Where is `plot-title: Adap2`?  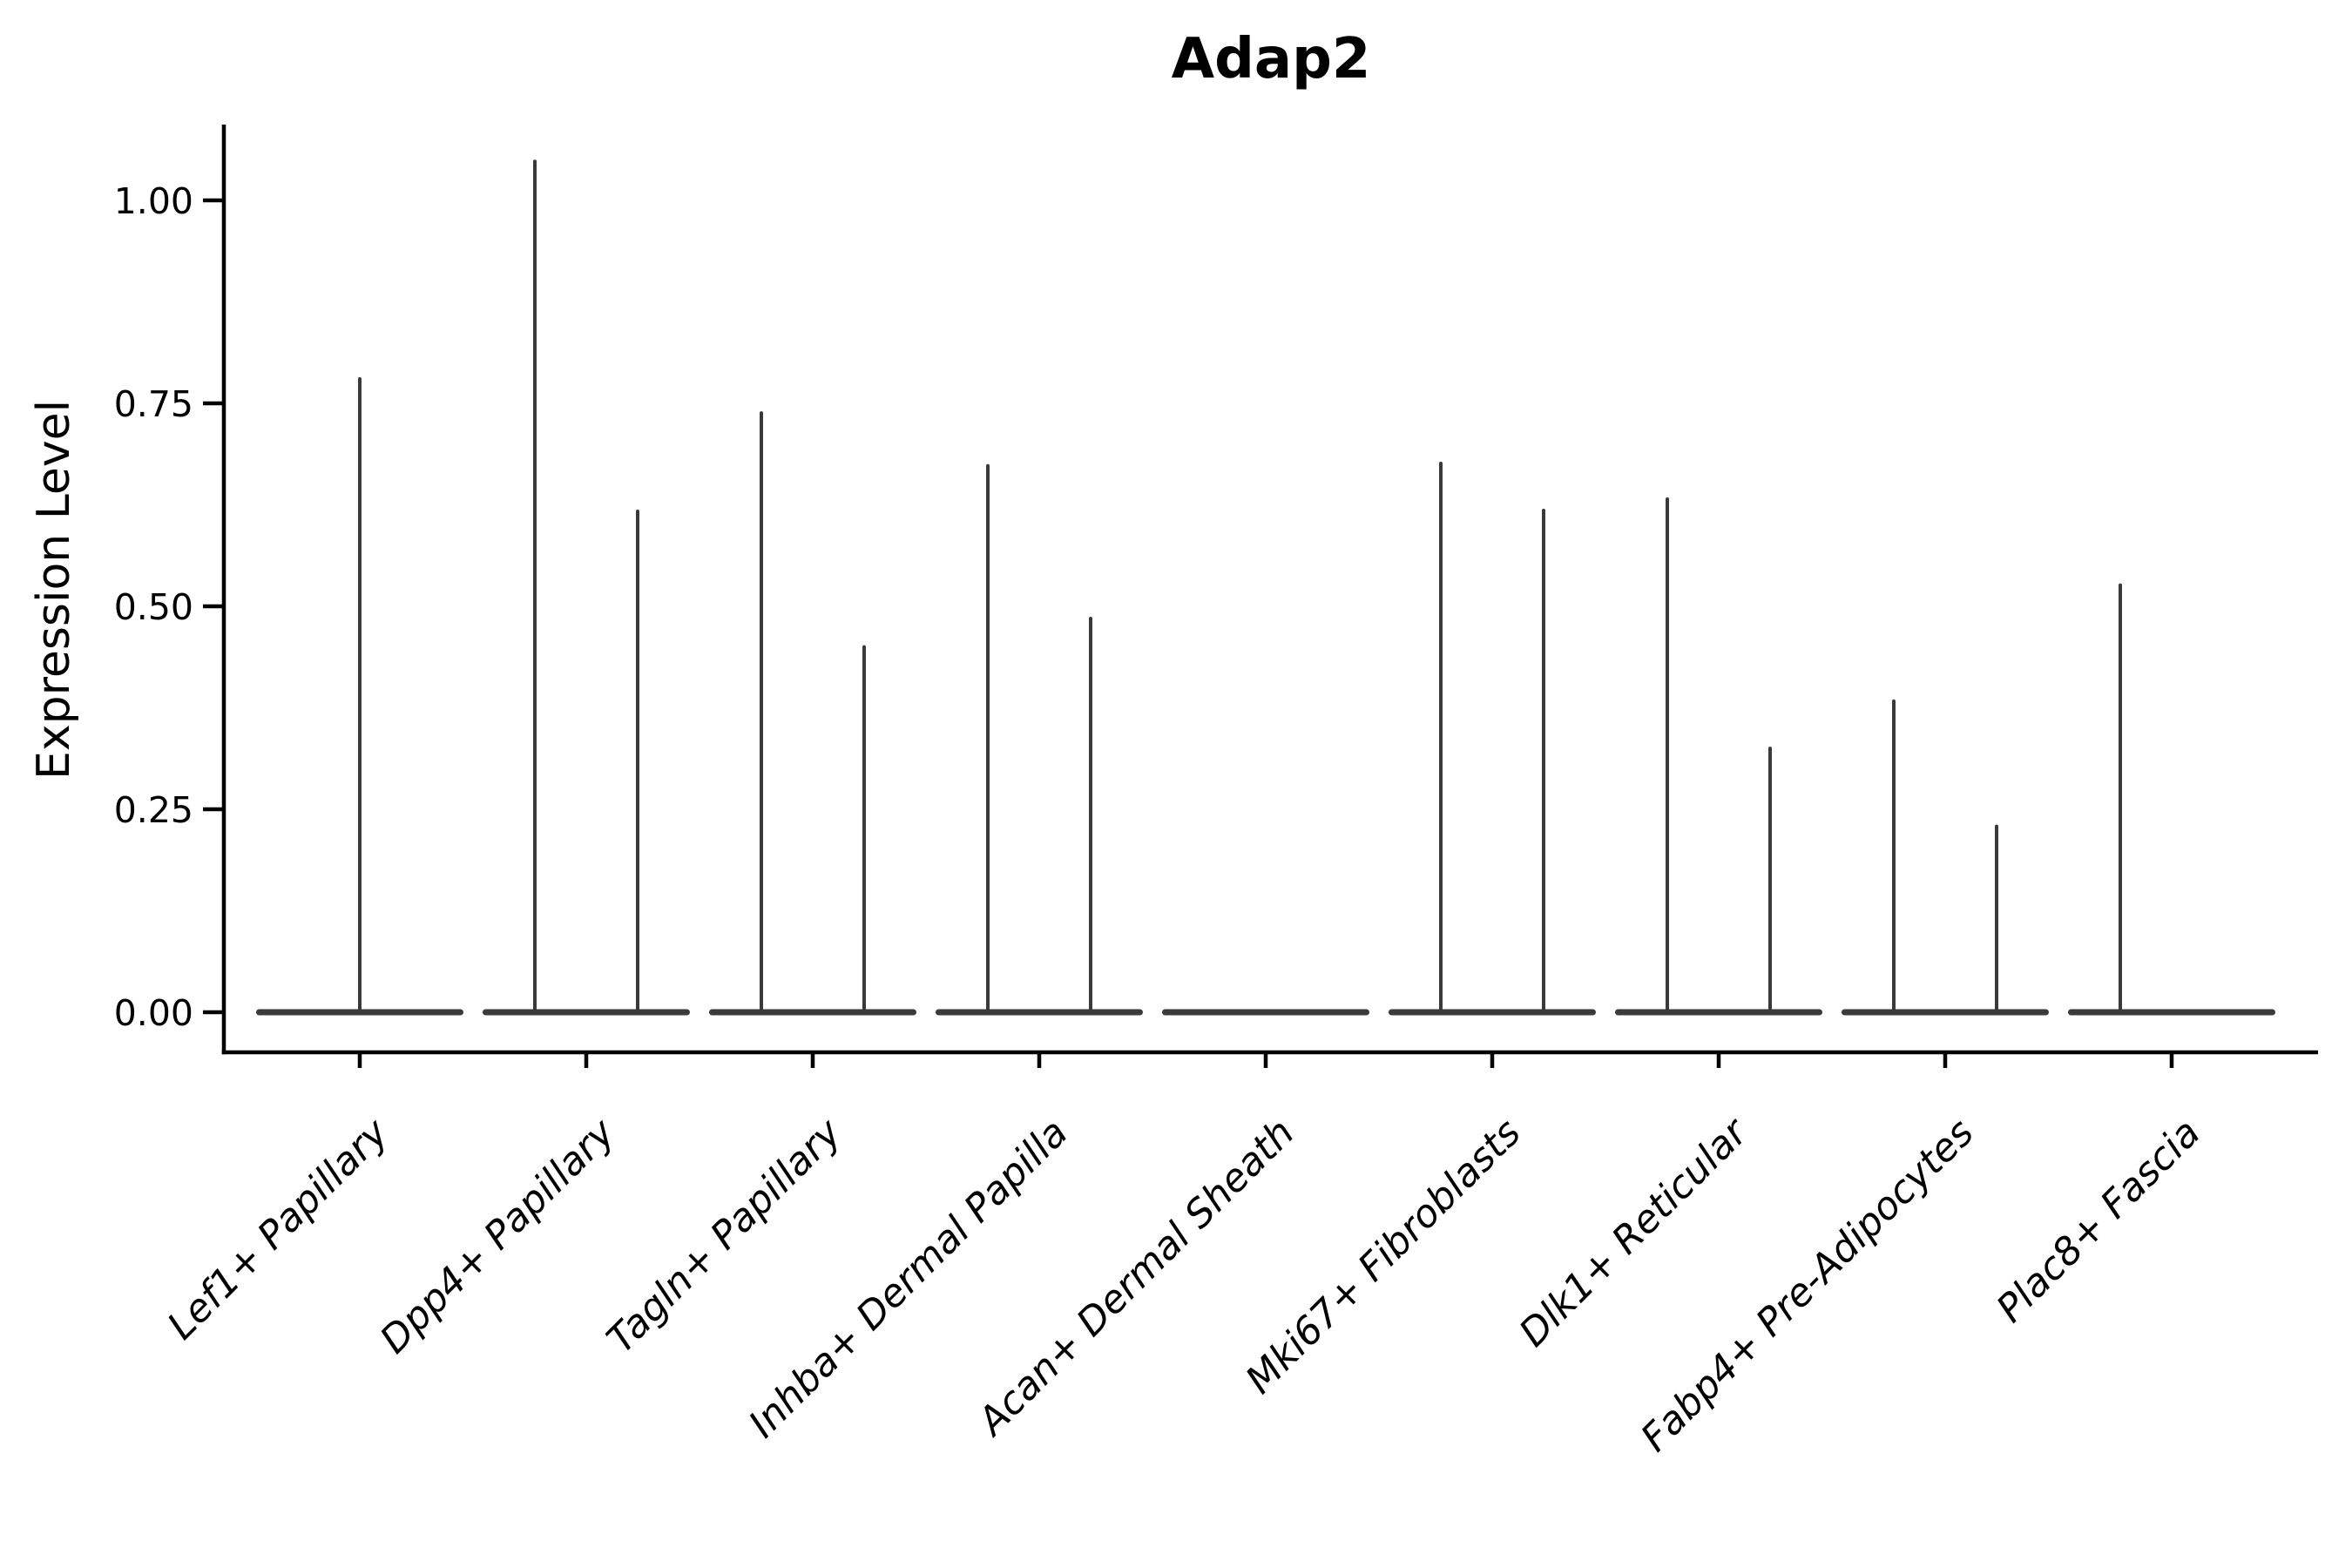 plot-title: Adap2 is located at coordinates (1271, 59).